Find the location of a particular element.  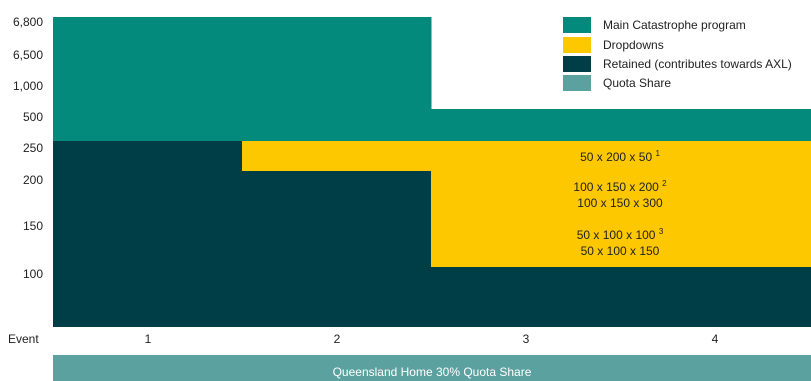

x-tick-event-3: 3 is located at coordinates (526, 339).